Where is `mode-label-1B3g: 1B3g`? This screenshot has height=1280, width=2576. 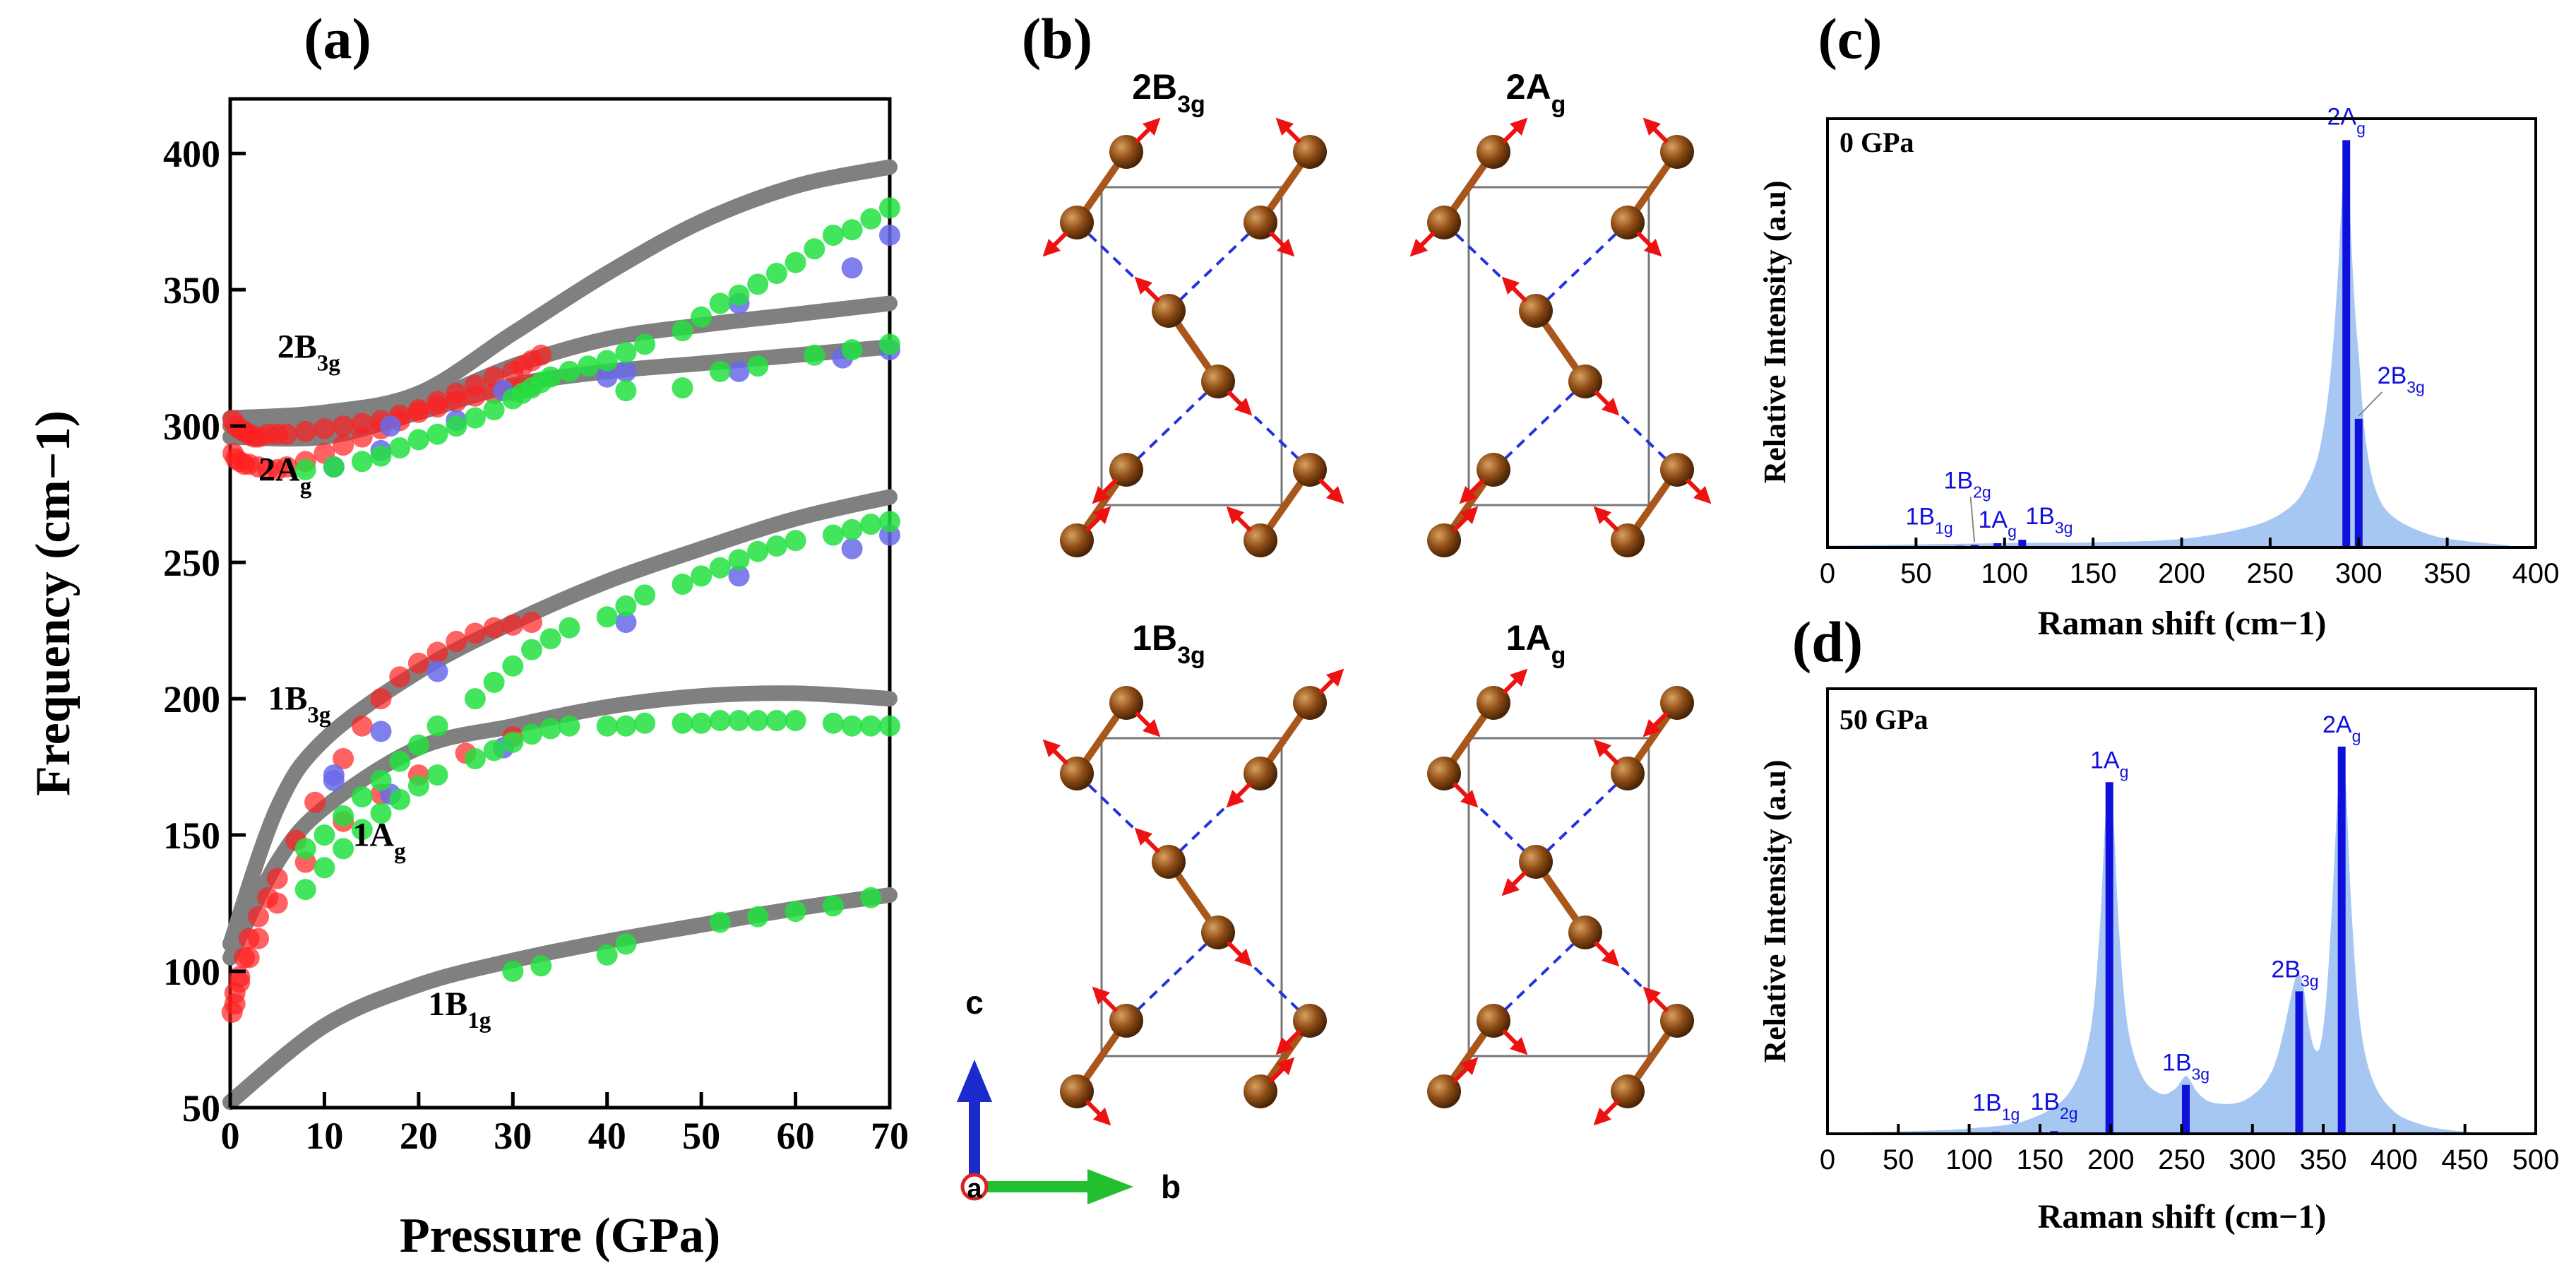
mode-label-1B3g: 1B3g is located at coordinates (299, 704).